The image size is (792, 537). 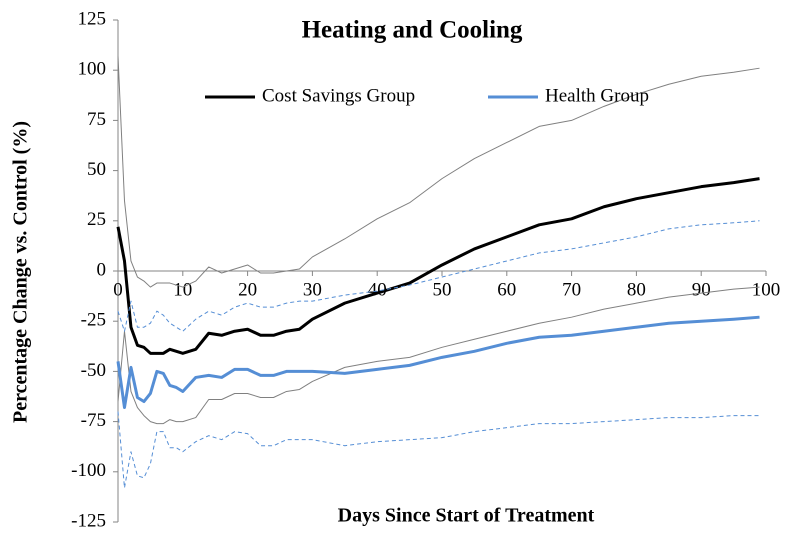 I want to click on x-tick-label: 50, so click(x=442, y=289).